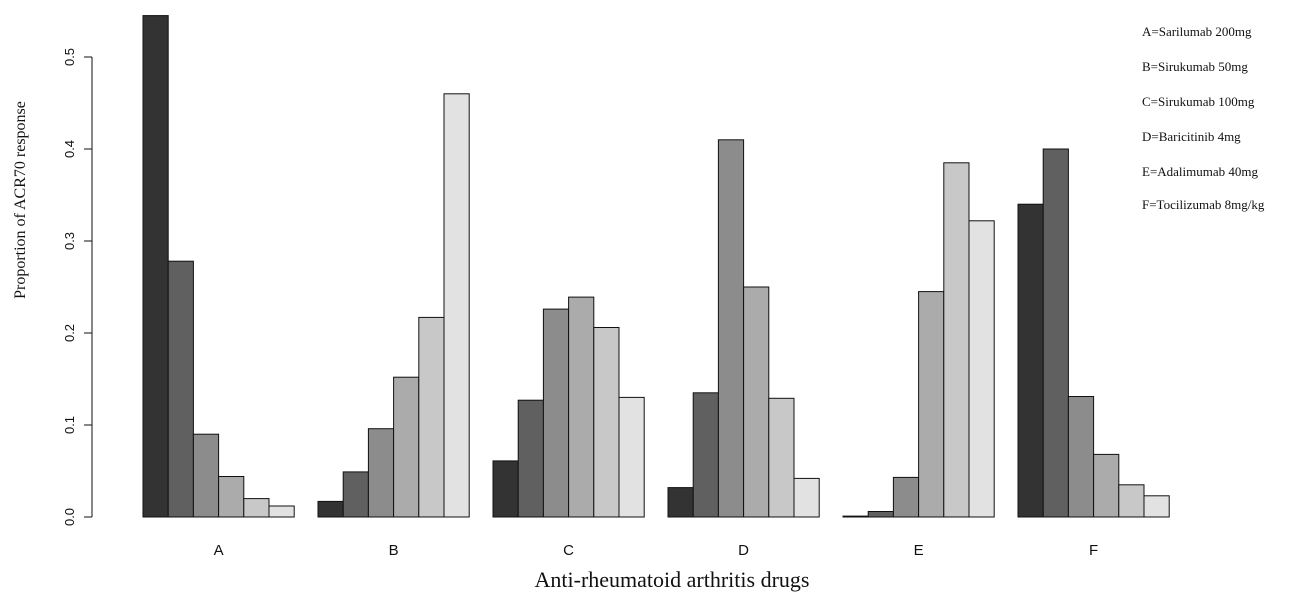 The image size is (1293, 594). What do you see at coordinates (77, 287) in the screenshot?
I see `y-axis-ticks: 0.0 0.1 0.2 0.3 0.4 0.5` at bounding box center [77, 287].